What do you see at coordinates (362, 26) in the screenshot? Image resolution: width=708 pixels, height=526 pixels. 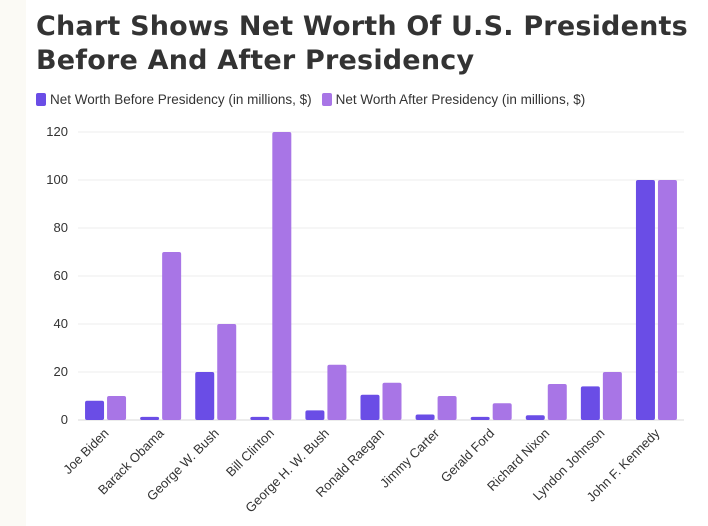 I see `chart-title-line-1: Chart Shows Net Worth Of U.S. Presidents` at bounding box center [362, 26].